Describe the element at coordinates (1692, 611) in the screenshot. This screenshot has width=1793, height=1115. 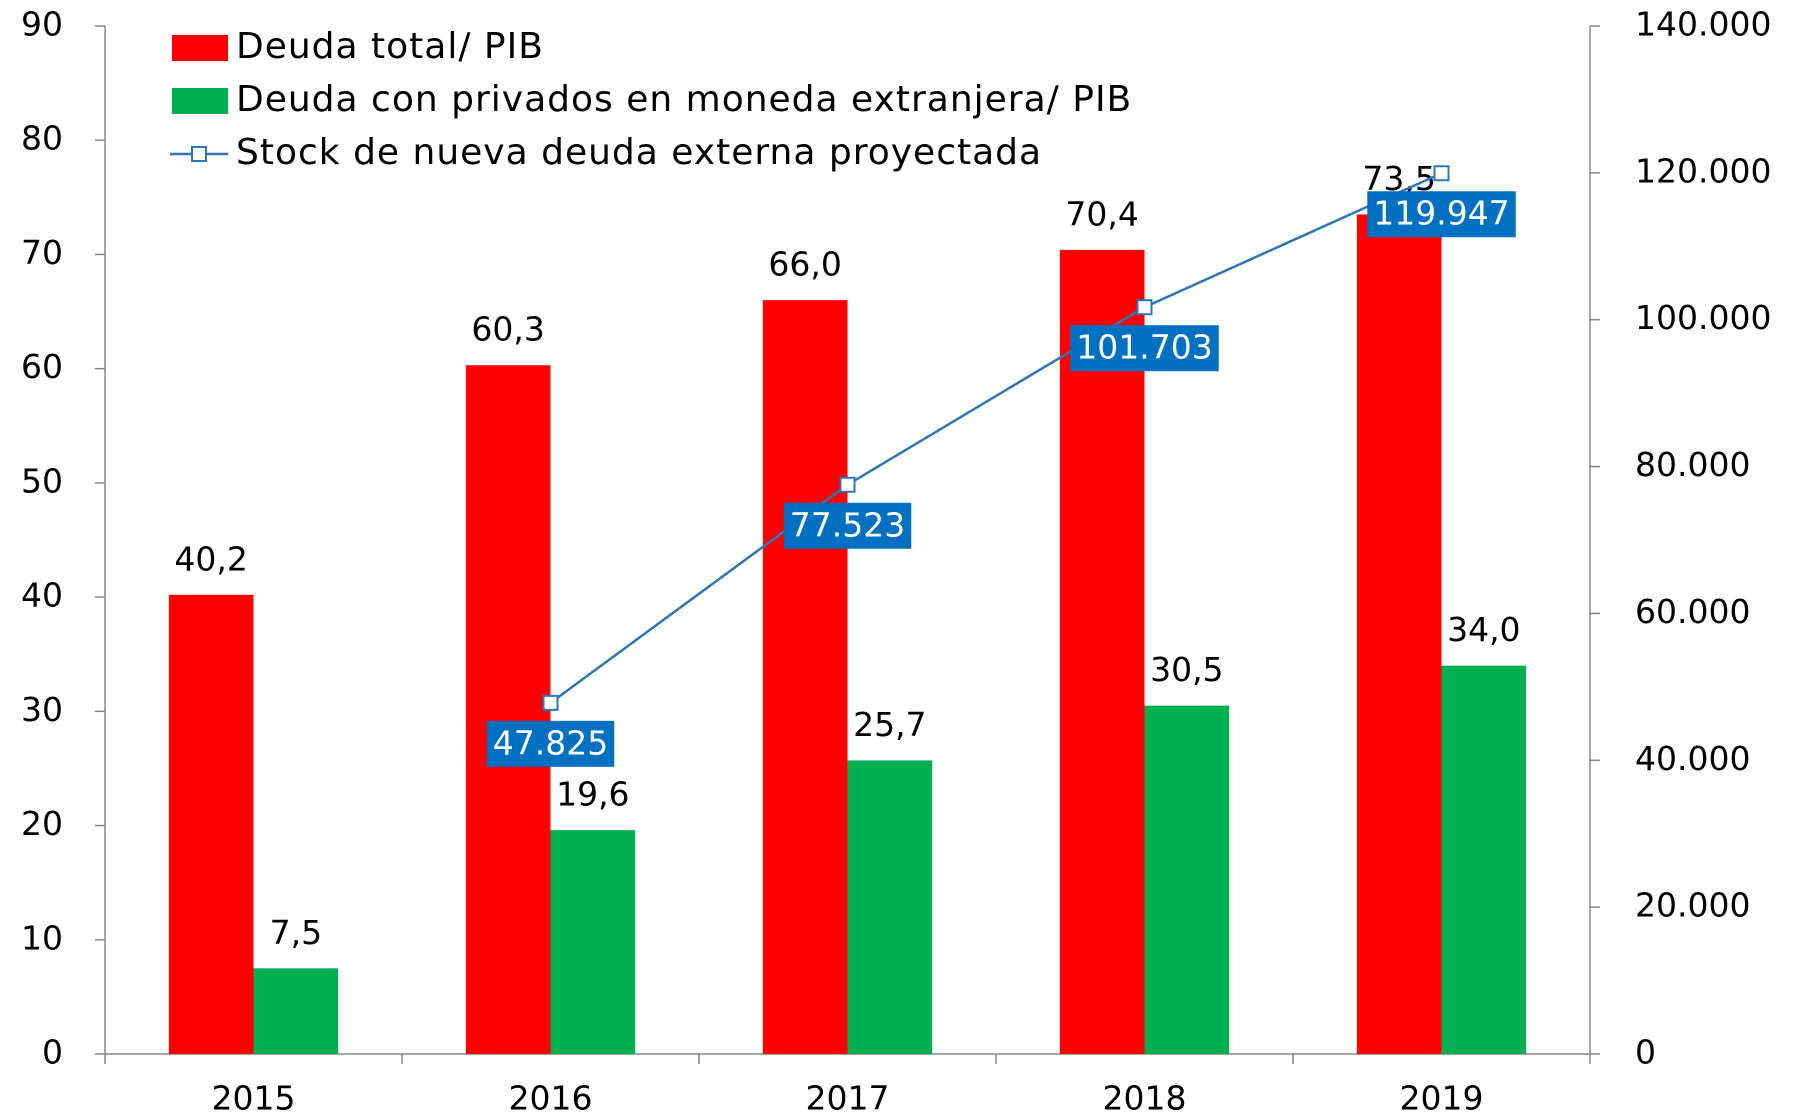
I see `y2-tick-label: 60.000` at that location.